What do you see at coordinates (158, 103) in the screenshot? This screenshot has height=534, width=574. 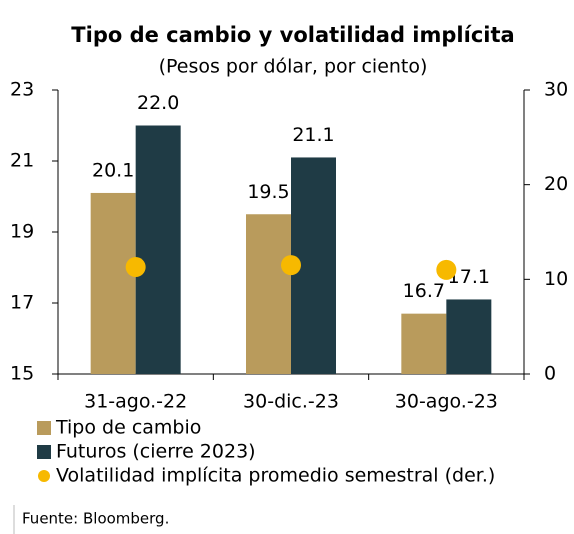 I see `value-label: 22.0` at bounding box center [158, 103].